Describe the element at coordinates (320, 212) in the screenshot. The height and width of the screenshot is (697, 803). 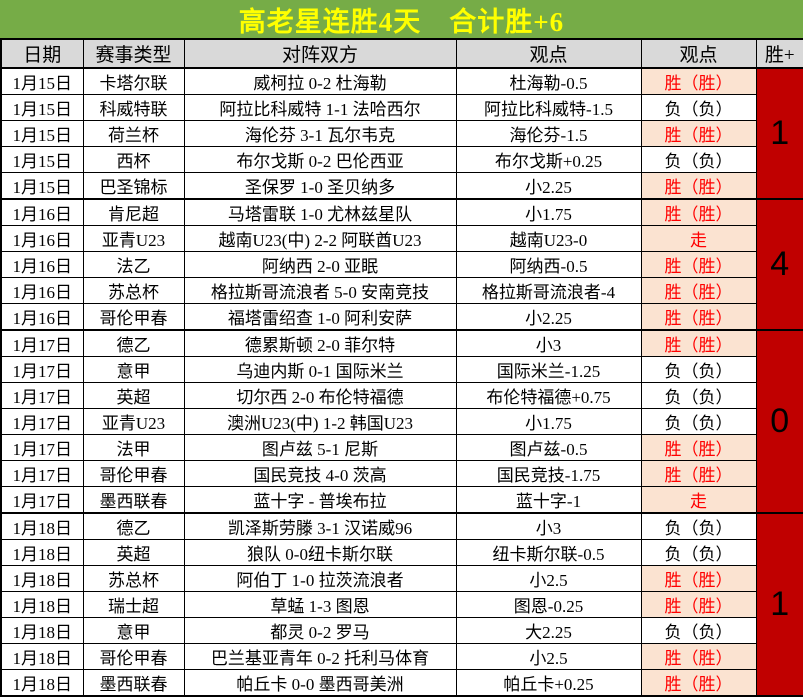
I see `match-cell: 马塔雷联 1-0 尤林兹星队` at that location.